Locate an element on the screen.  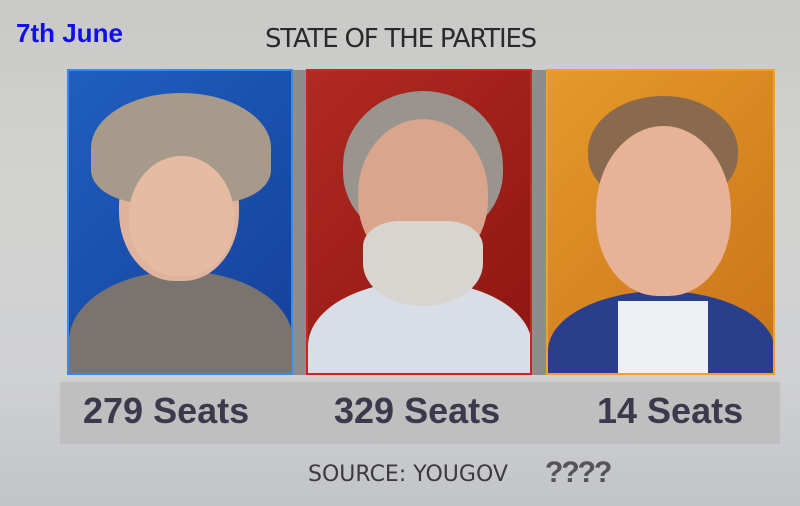
seats-label-3: 14 Seats is located at coordinates (670, 410).